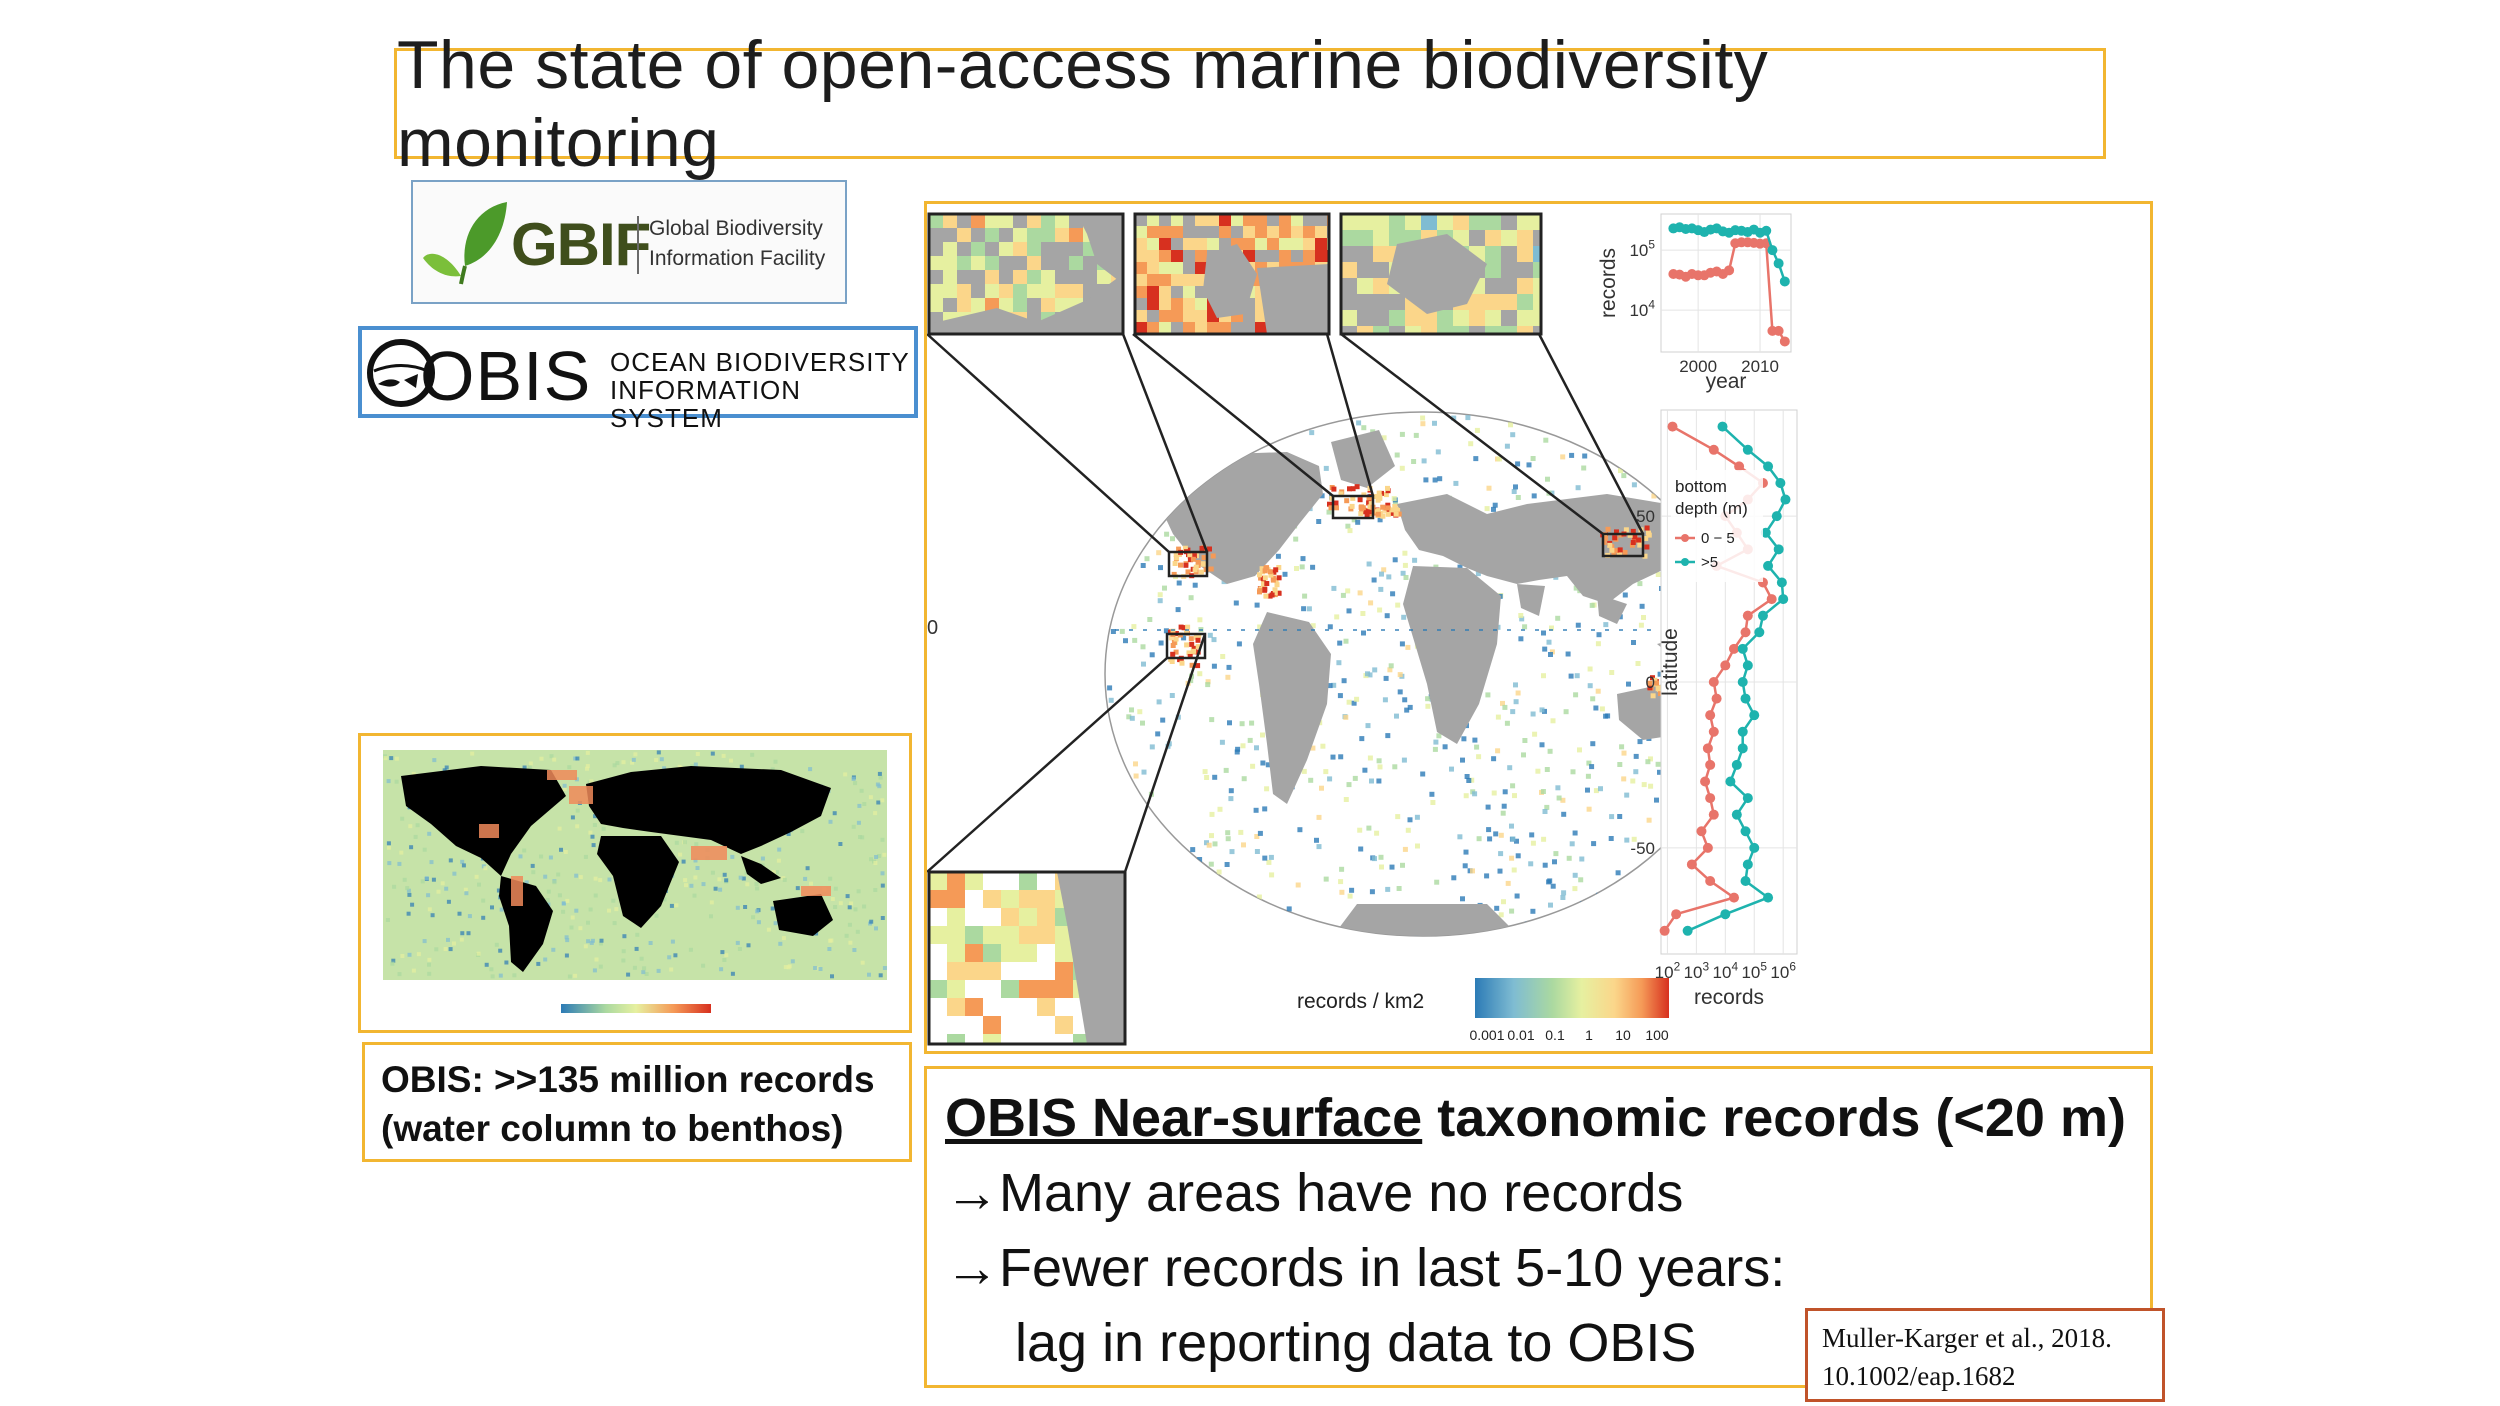  I want to click on chart1-y-tick-label: 105, so click(1642, 248).